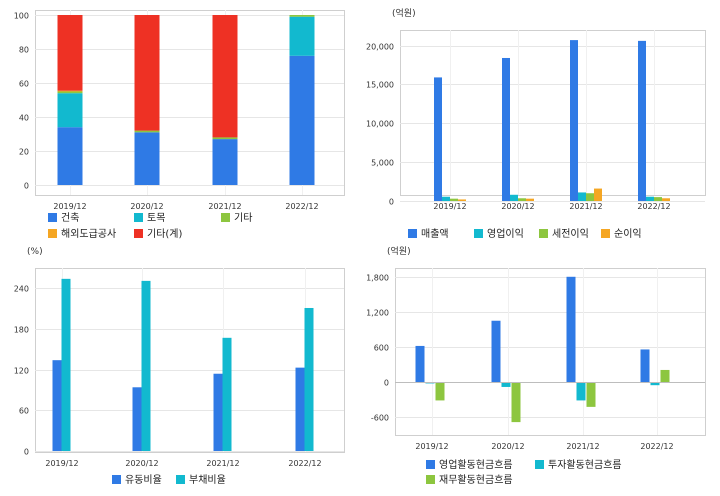  Describe the element at coordinates (462, 200) in the screenshot. I see `bar-순이익-2019/12` at that location.